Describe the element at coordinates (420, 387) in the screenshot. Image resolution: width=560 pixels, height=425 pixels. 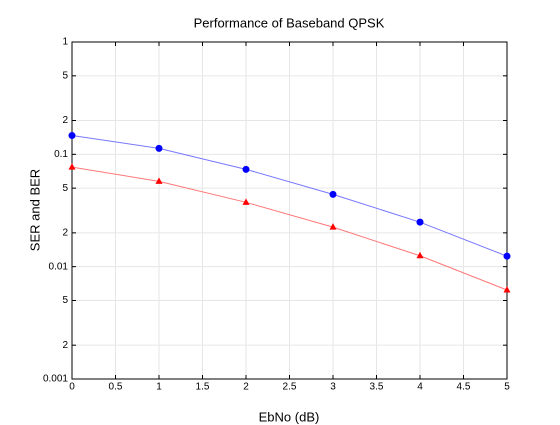
I see `x-tick-label: 4` at that location.